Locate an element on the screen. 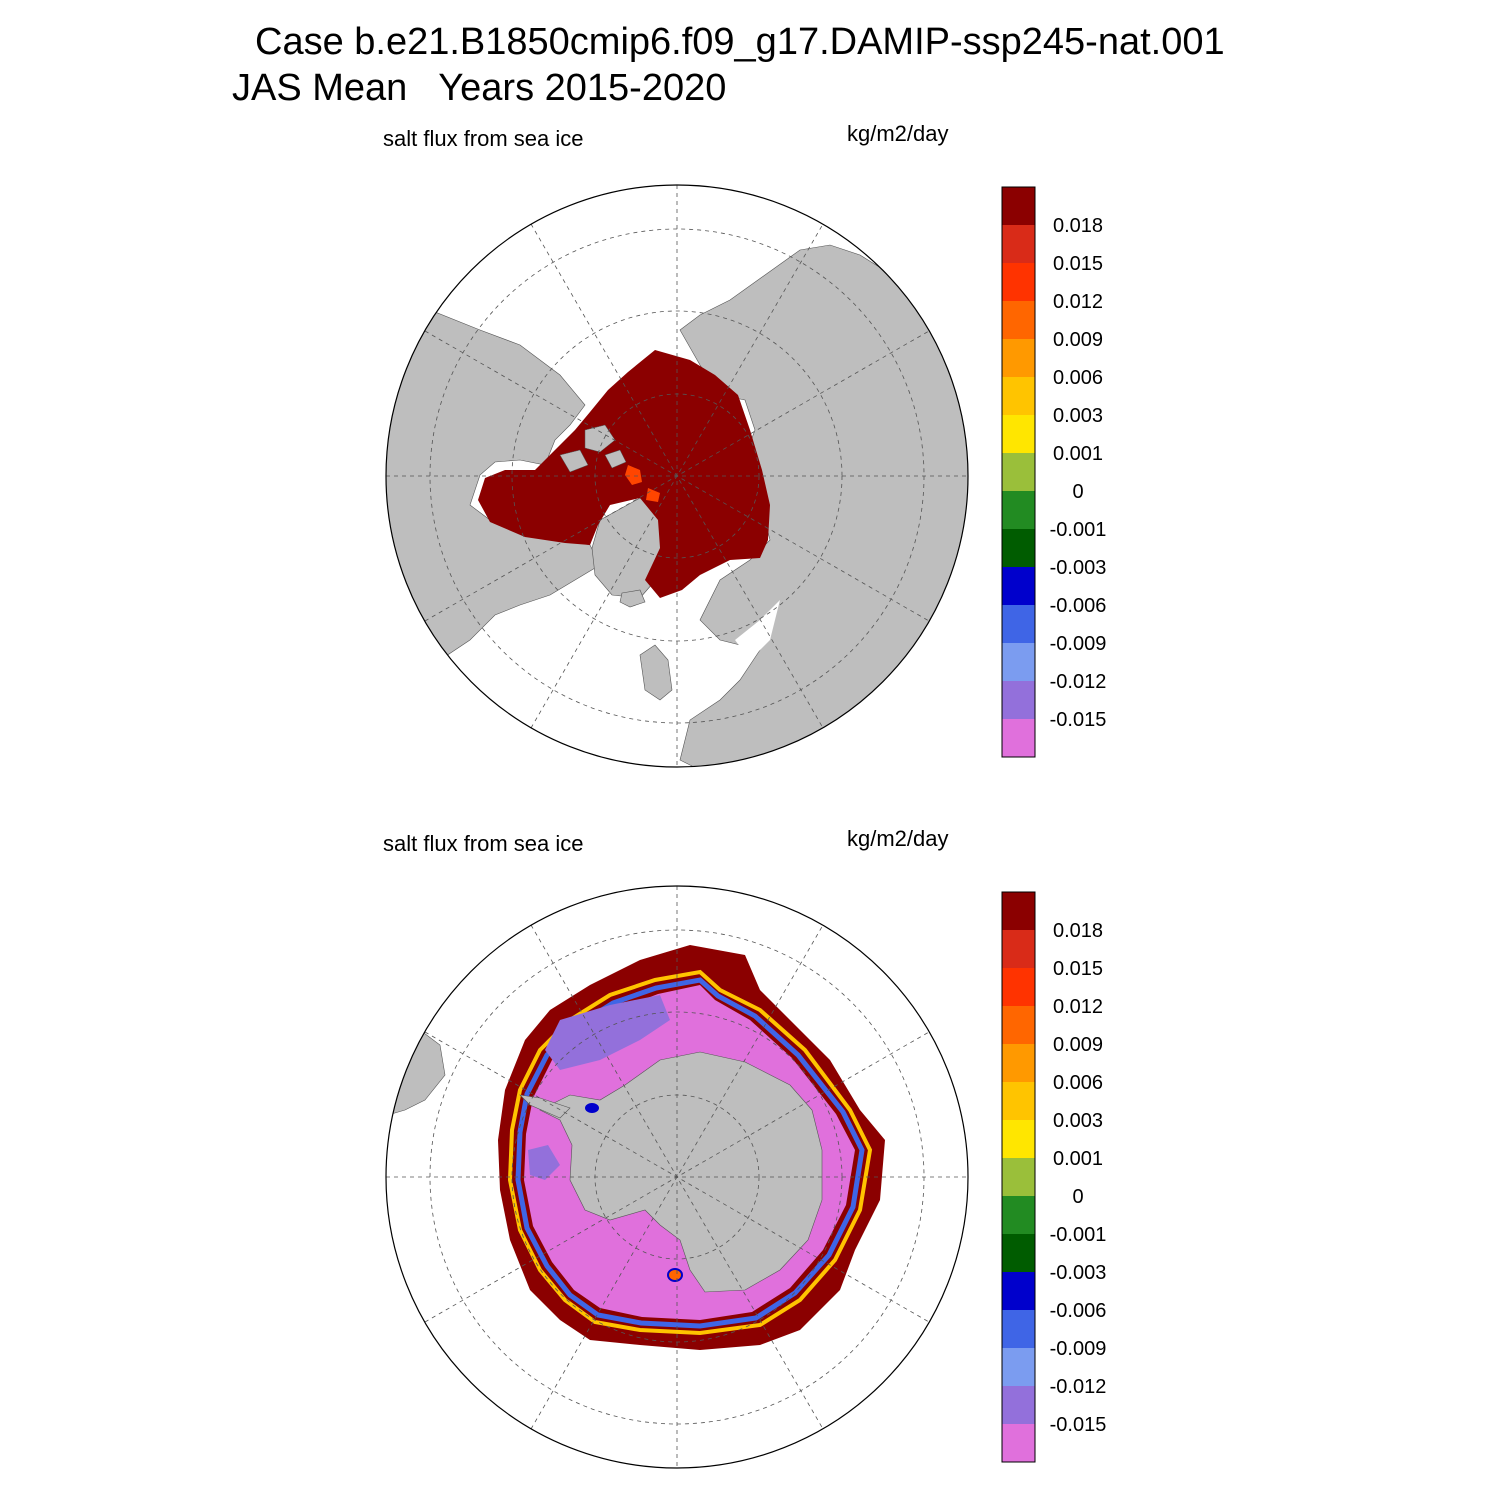 Image resolution: width=1500 pixels, height=1500 pixels. antarctic-ice-edge-band is located at coordinates (690, 1152).